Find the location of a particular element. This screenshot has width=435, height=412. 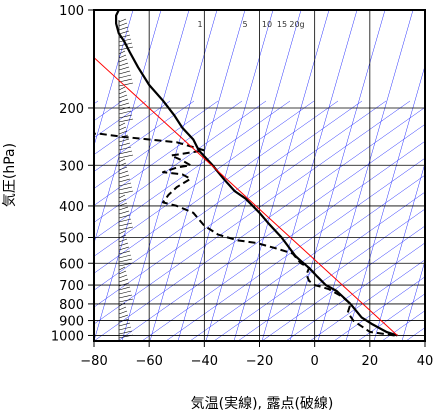

wind-barbs is located at coordinates (126, 179).